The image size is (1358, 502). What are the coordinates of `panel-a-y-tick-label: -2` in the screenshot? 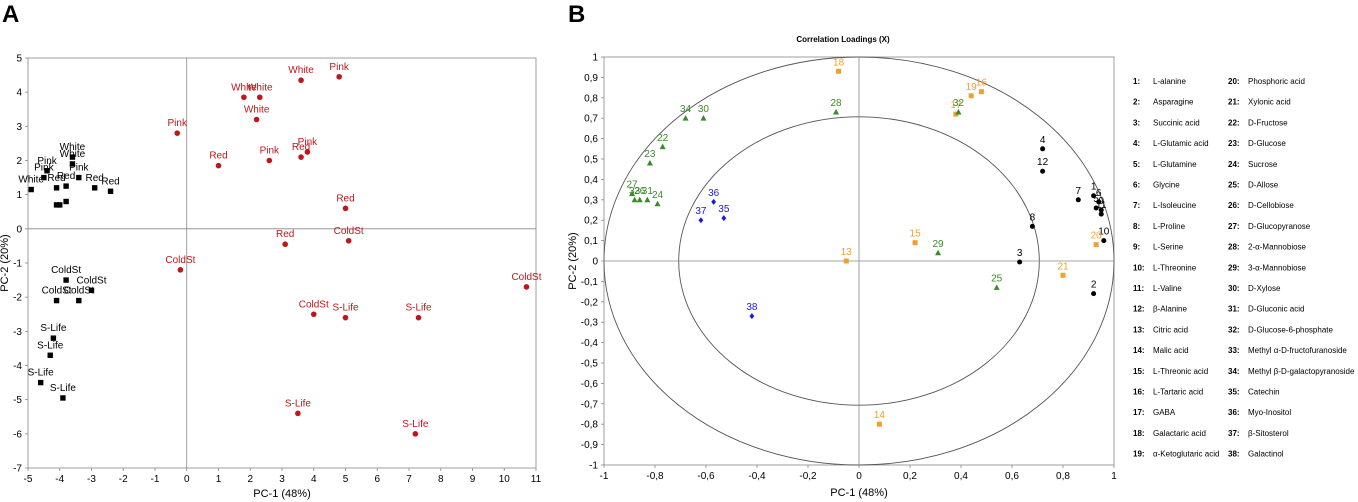 It's located at (17, 298).